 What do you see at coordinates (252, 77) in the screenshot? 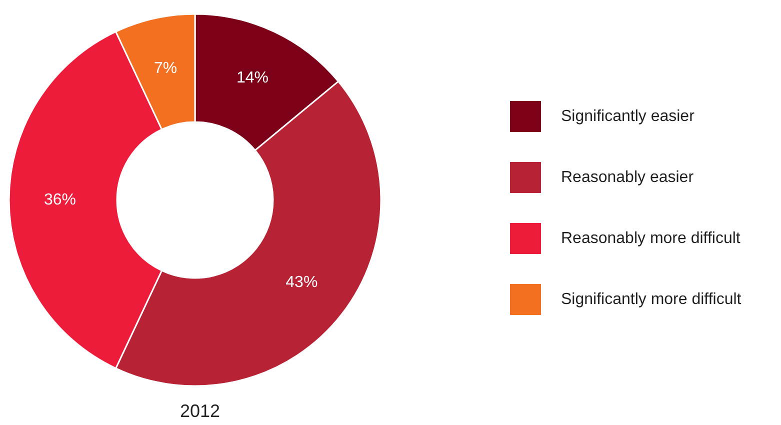
I see `data-label: 14%` at bounding box center [252, 77].